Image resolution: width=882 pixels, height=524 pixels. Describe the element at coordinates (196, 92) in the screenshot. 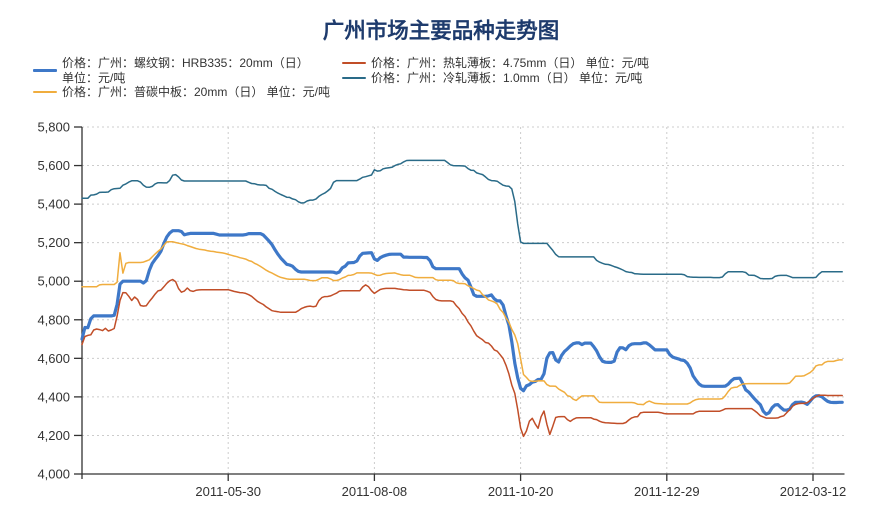

I see `legend-label: 价格：广州：普碳中板：20mm（日） 单位：元/吨` at that location.